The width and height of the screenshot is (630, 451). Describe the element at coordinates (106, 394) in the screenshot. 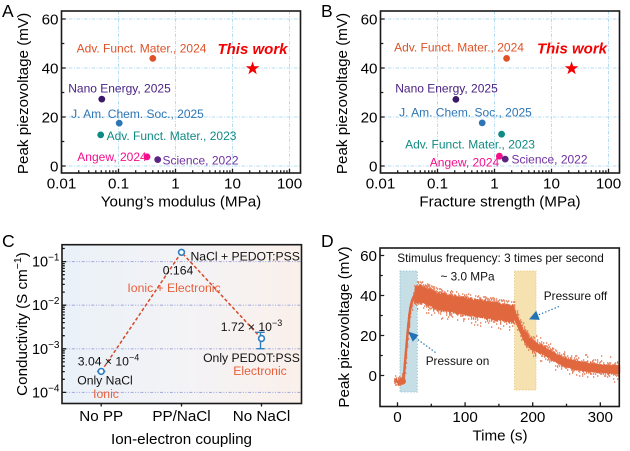

I see `svg-text: Ionic` at that location.